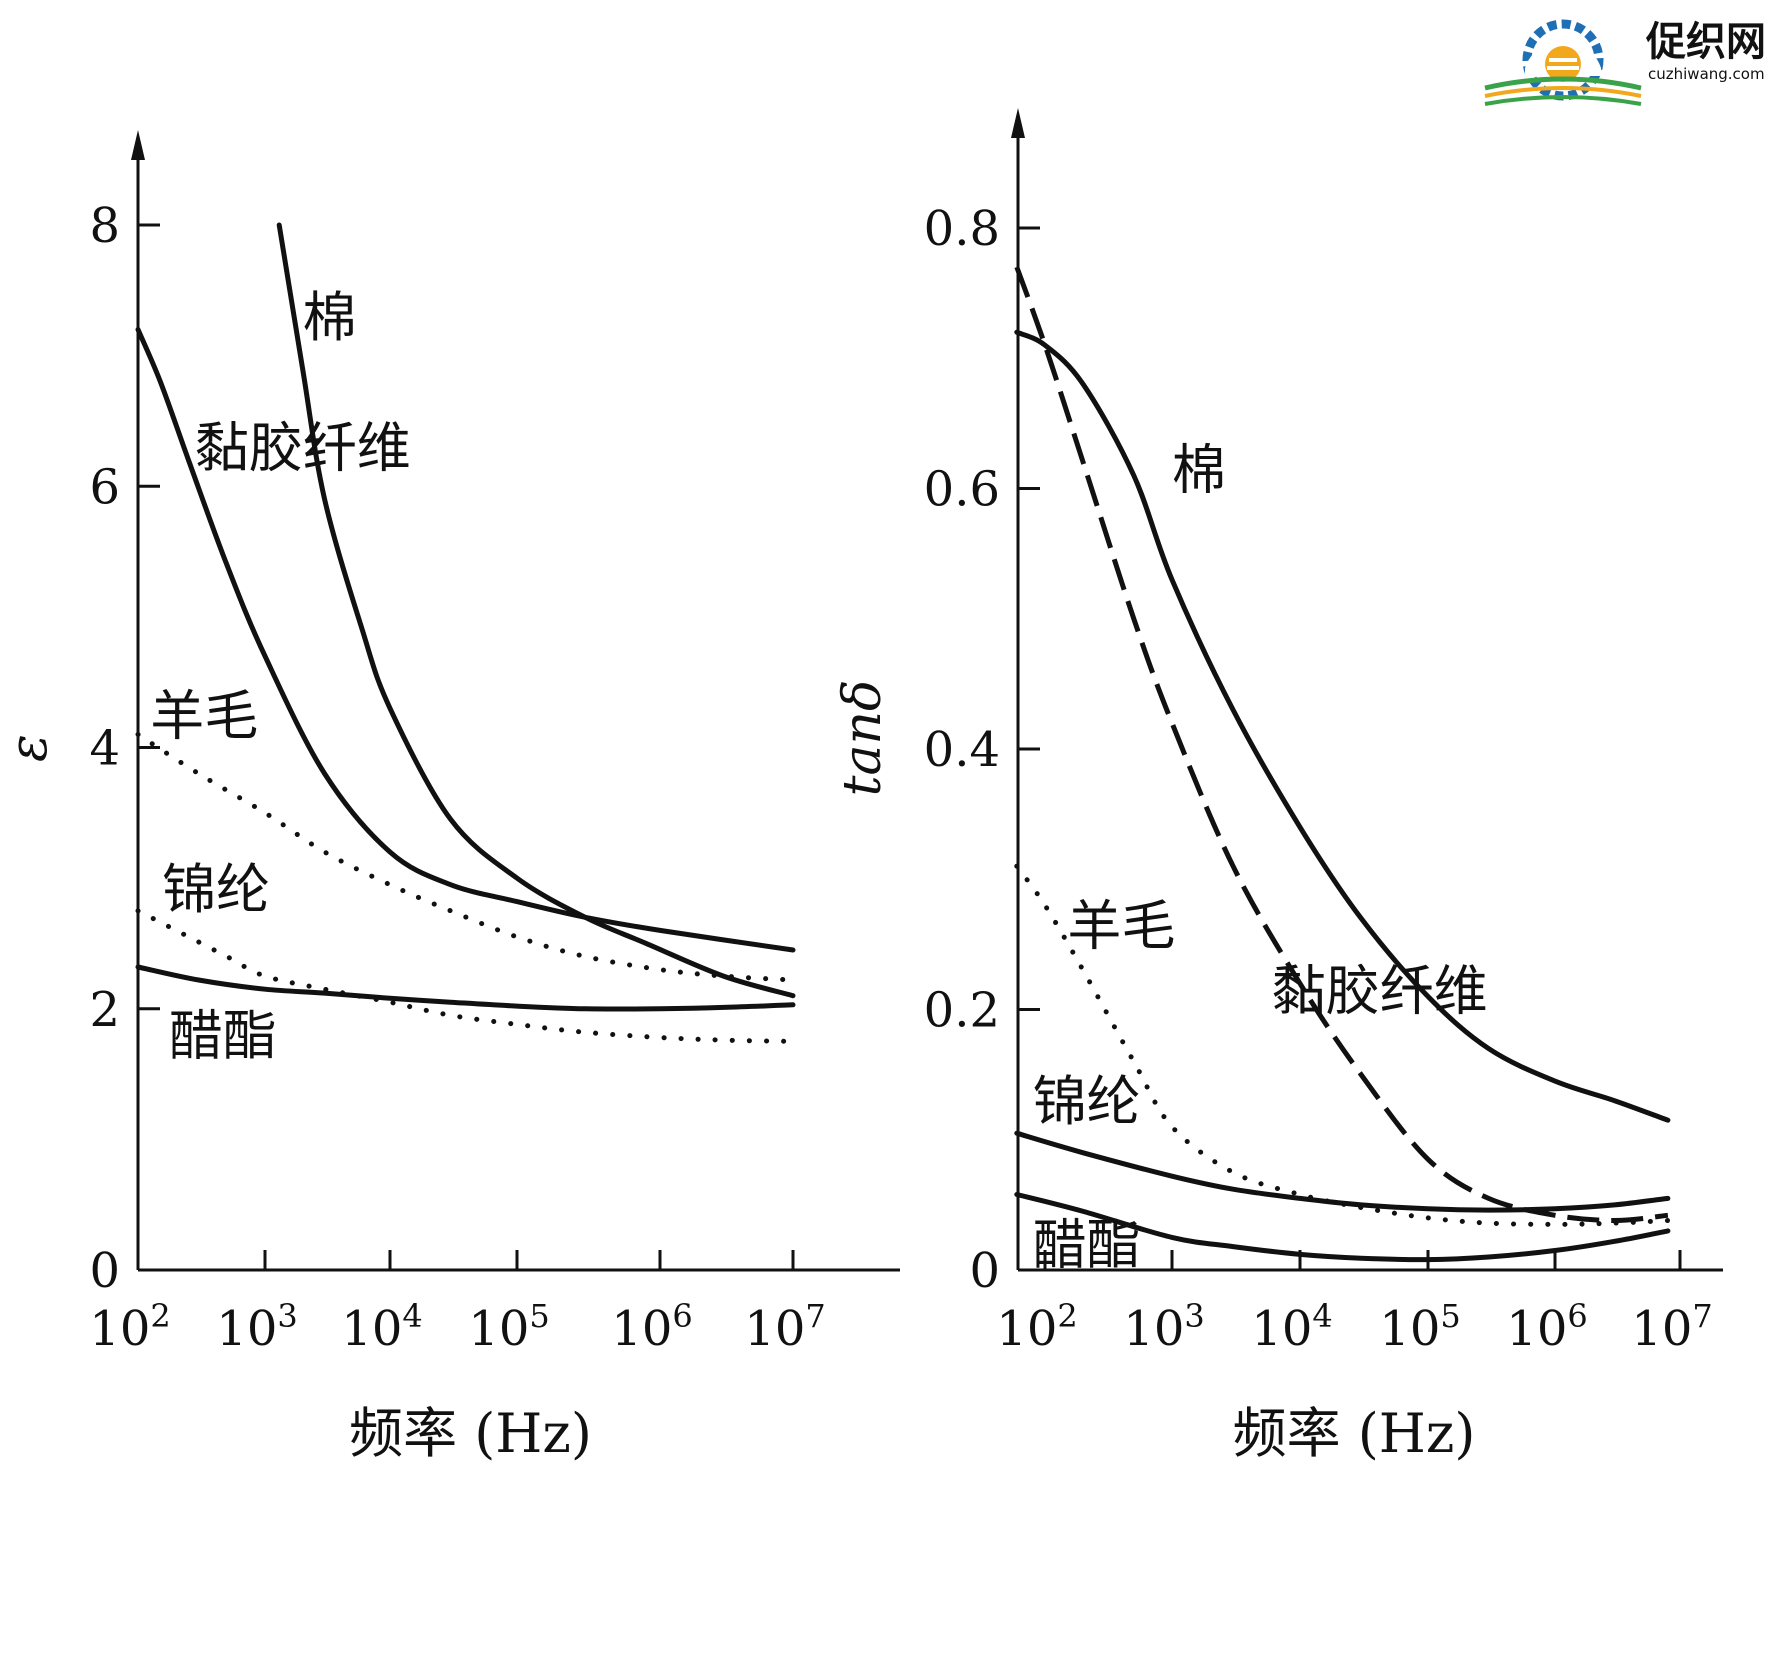 Image resolution: width=1771 pixels, height=1658 pixels. I want to click on logo-name: 促织网, so click(1705, 42).